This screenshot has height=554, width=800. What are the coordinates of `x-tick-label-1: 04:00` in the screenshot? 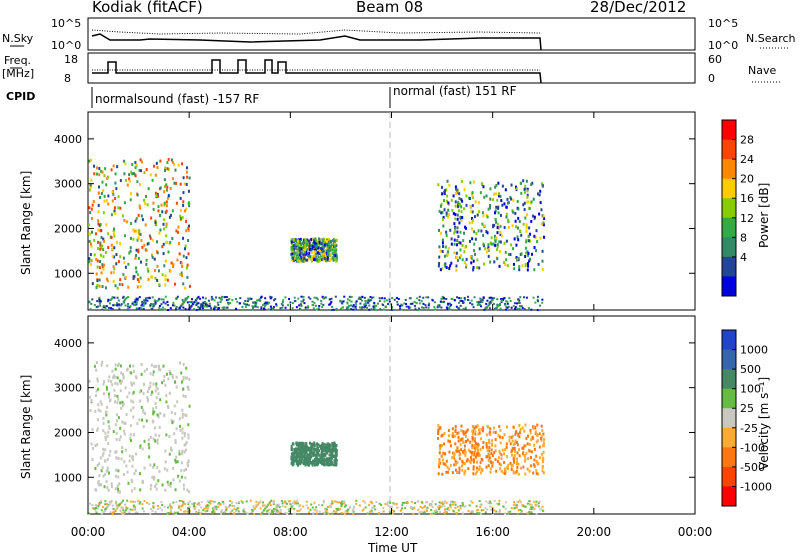 It's located at (189, 532).